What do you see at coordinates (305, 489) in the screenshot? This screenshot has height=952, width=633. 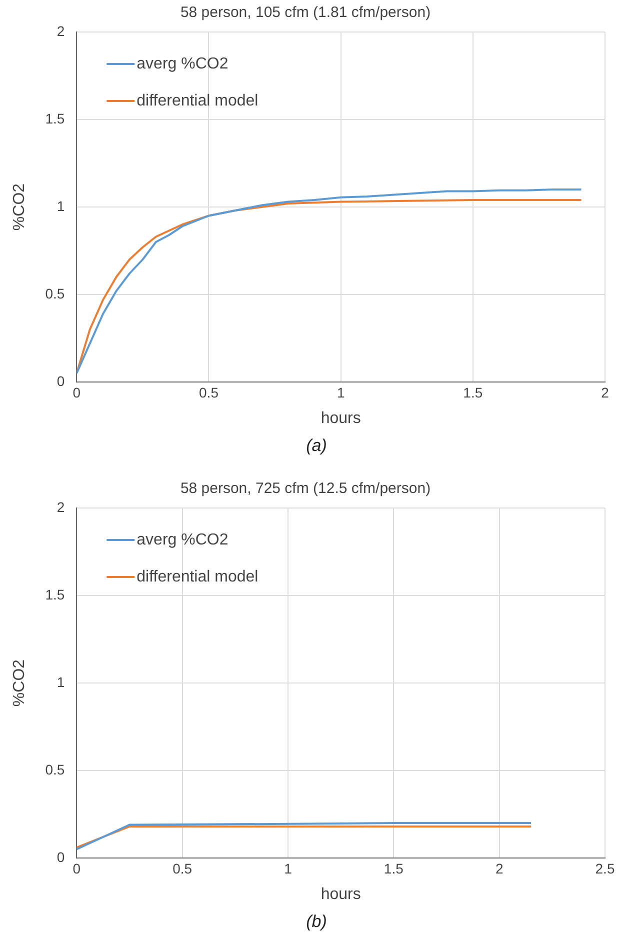 I see `chart-title: 58 person, 725 cfm (12.5 cfm/person)` at bounding box center [305, 489].